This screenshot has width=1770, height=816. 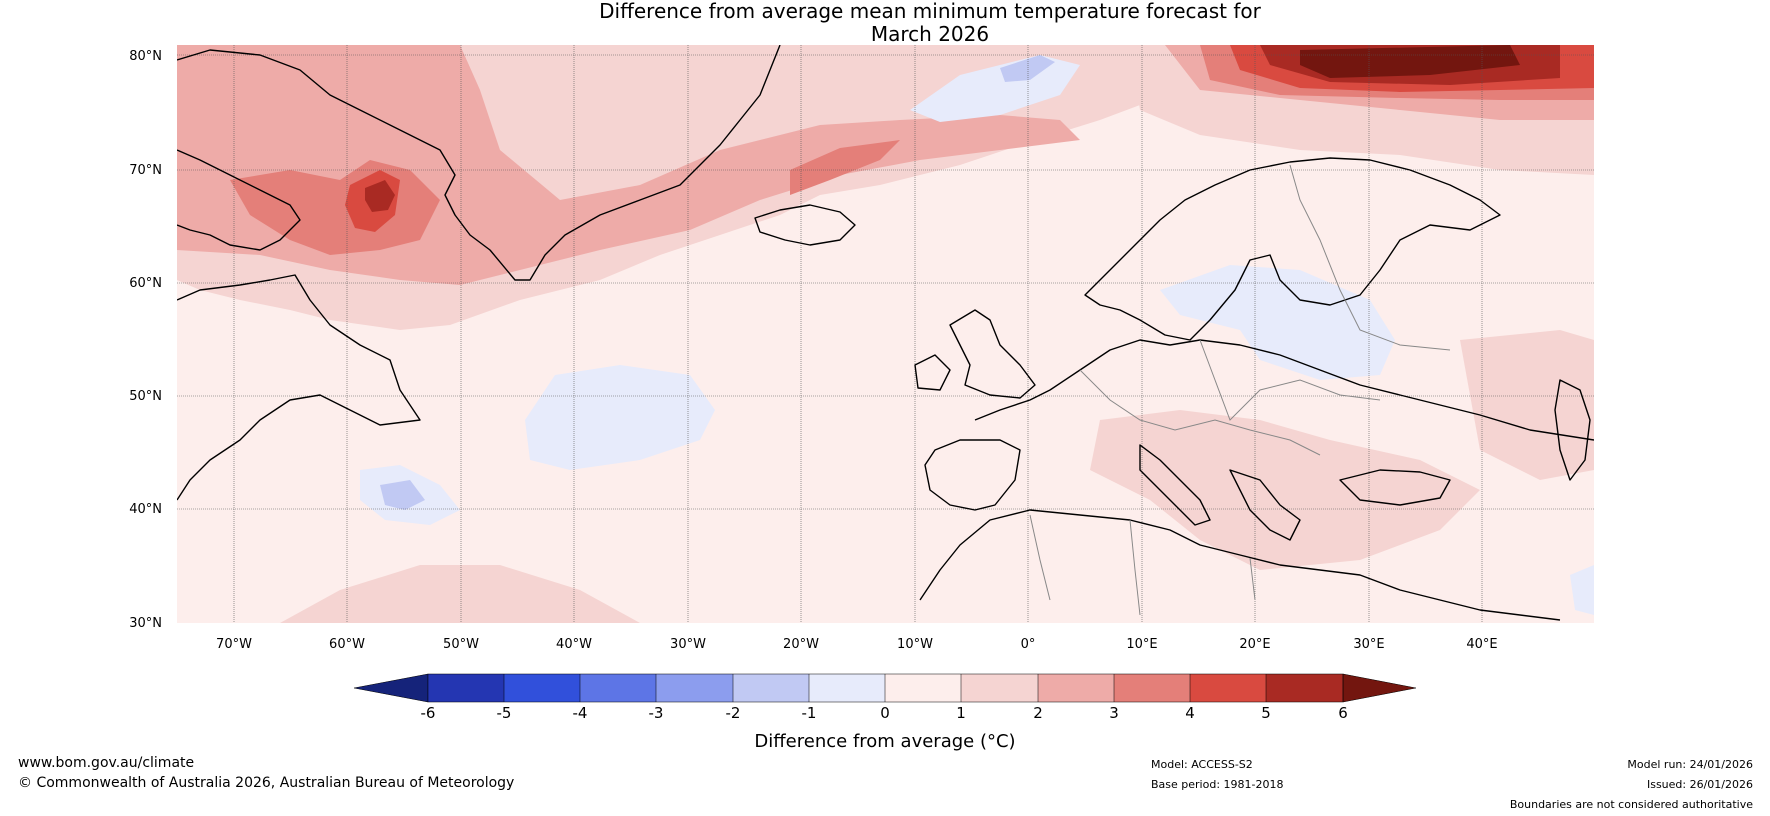 I want to click on coastline-greenland, so click(x=479, y=163).